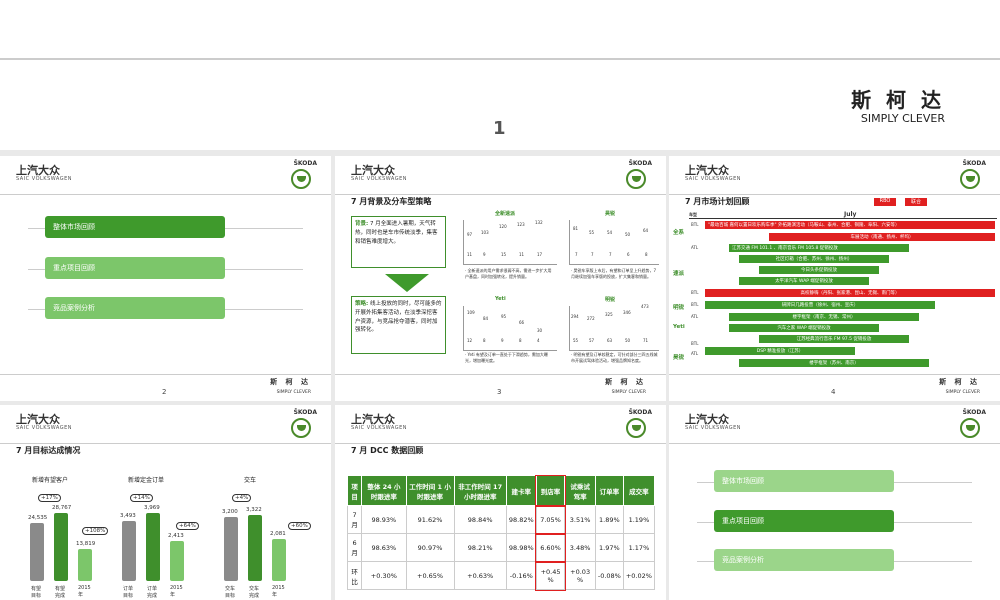  Describe the element at coordinates (885, 202) in the screenshot. I see `legend-rbo: RBO` at that location.